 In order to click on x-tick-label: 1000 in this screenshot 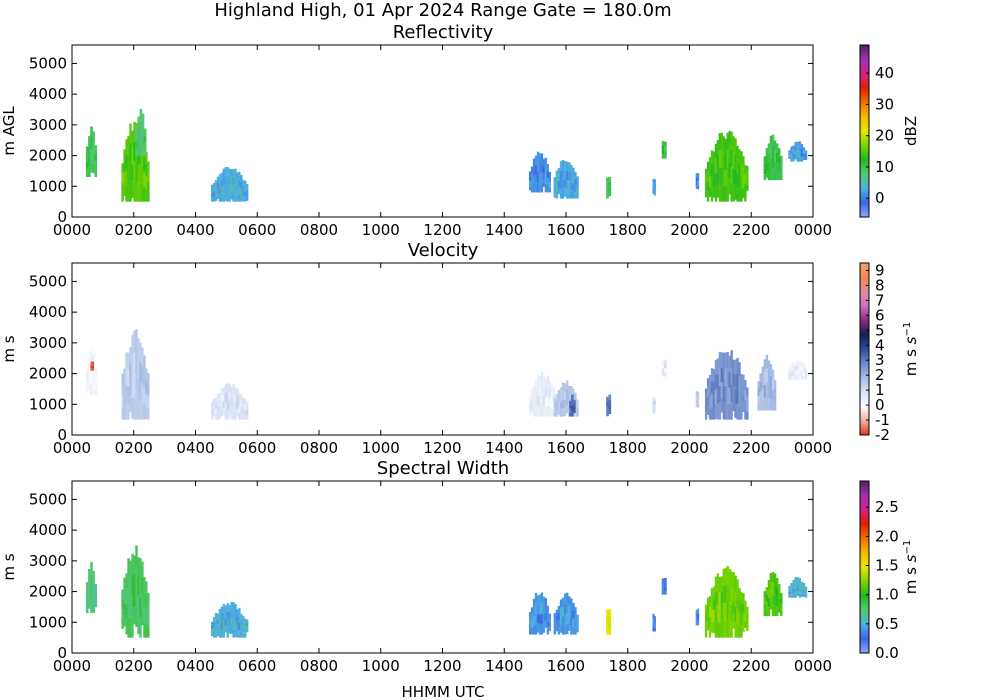, I will do `click(381, 448)`.